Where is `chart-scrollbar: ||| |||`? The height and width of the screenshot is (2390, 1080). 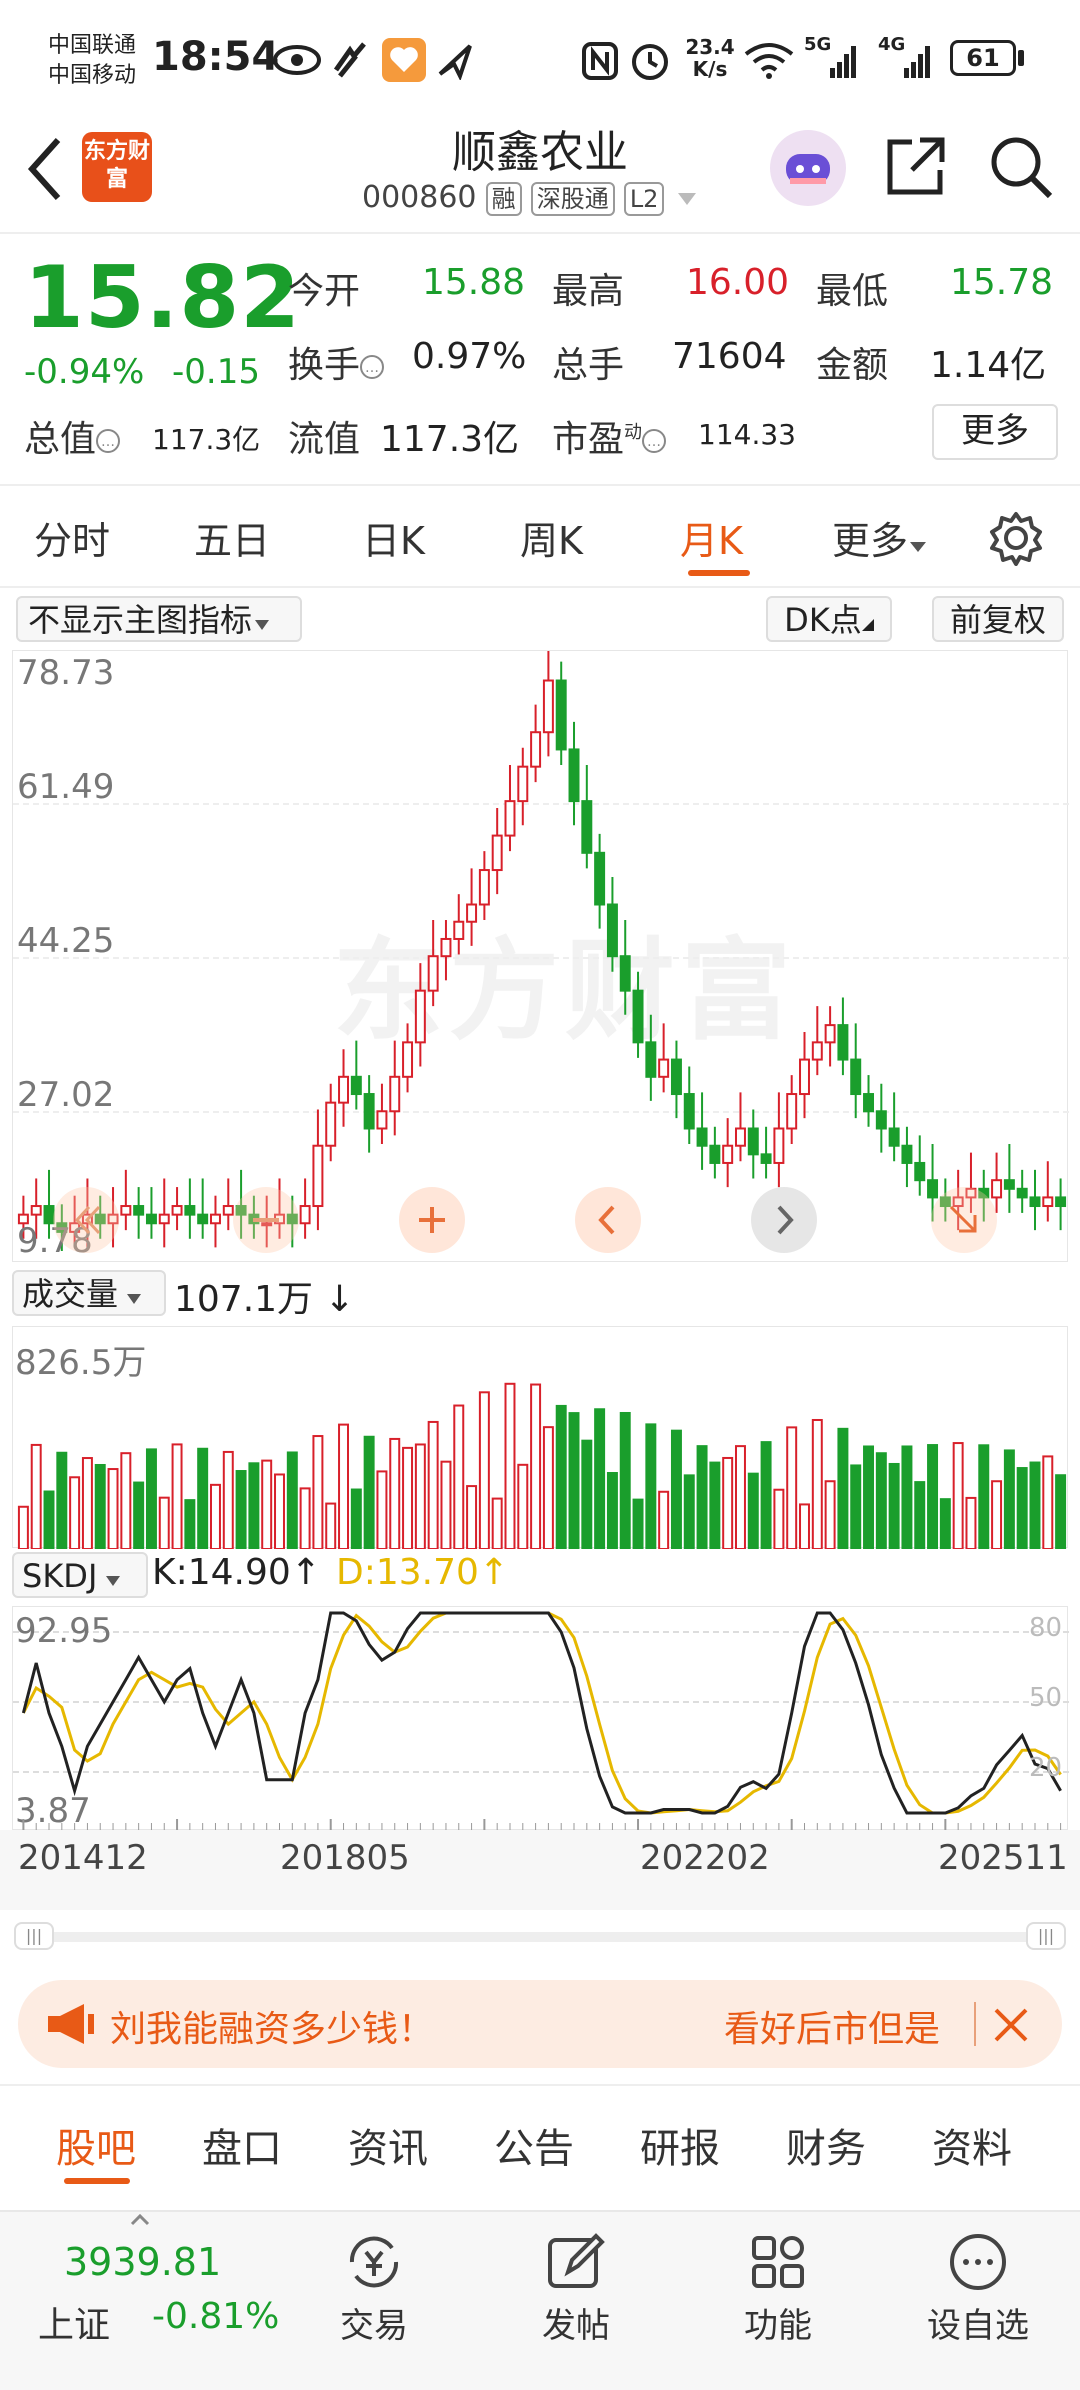 chart-scrollbar: ||| ||| is located at coordinates (540, 1936).